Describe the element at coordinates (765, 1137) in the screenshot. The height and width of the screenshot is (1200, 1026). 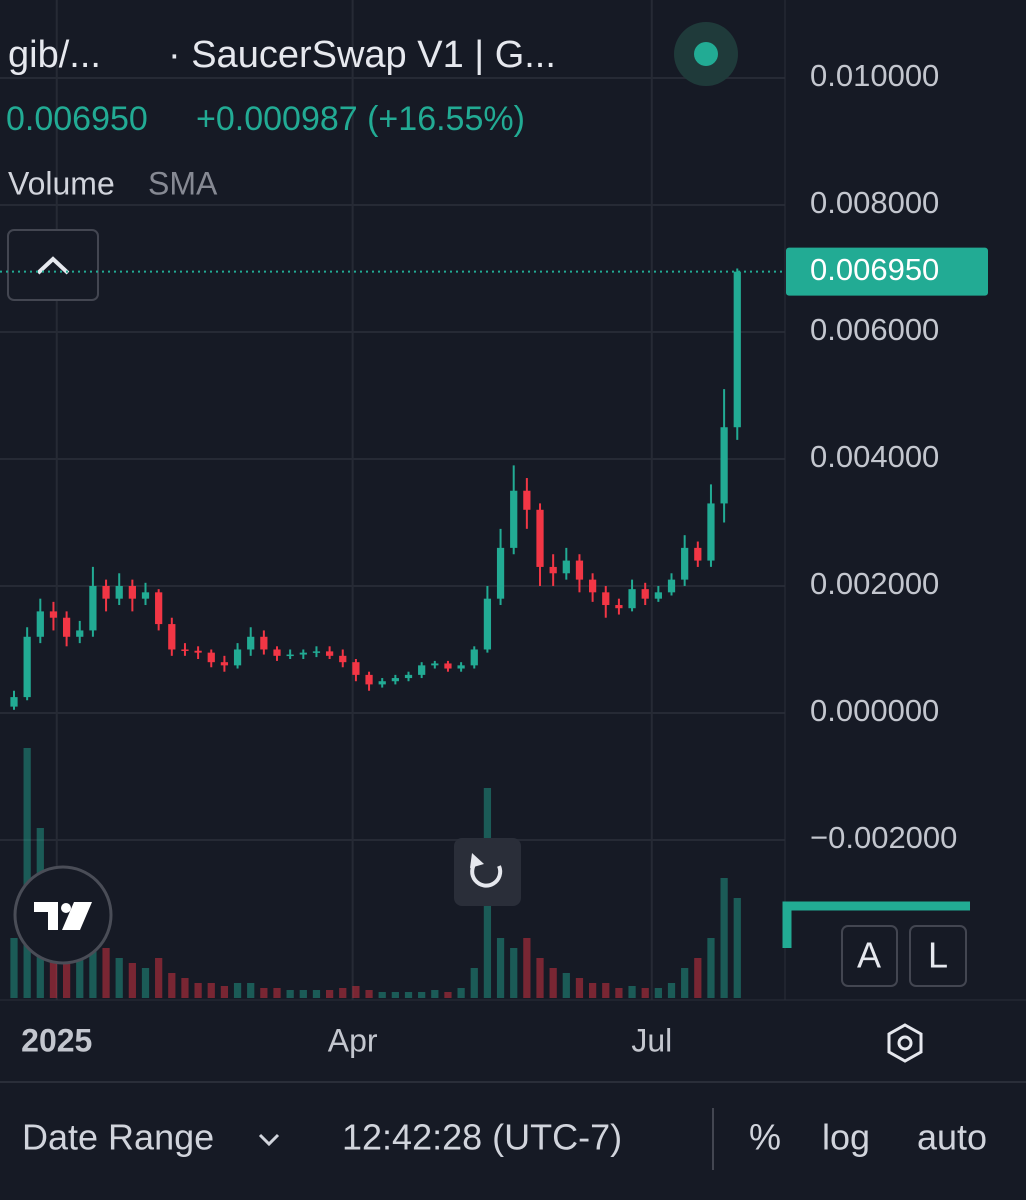
I see `percent-button: %` at that location.